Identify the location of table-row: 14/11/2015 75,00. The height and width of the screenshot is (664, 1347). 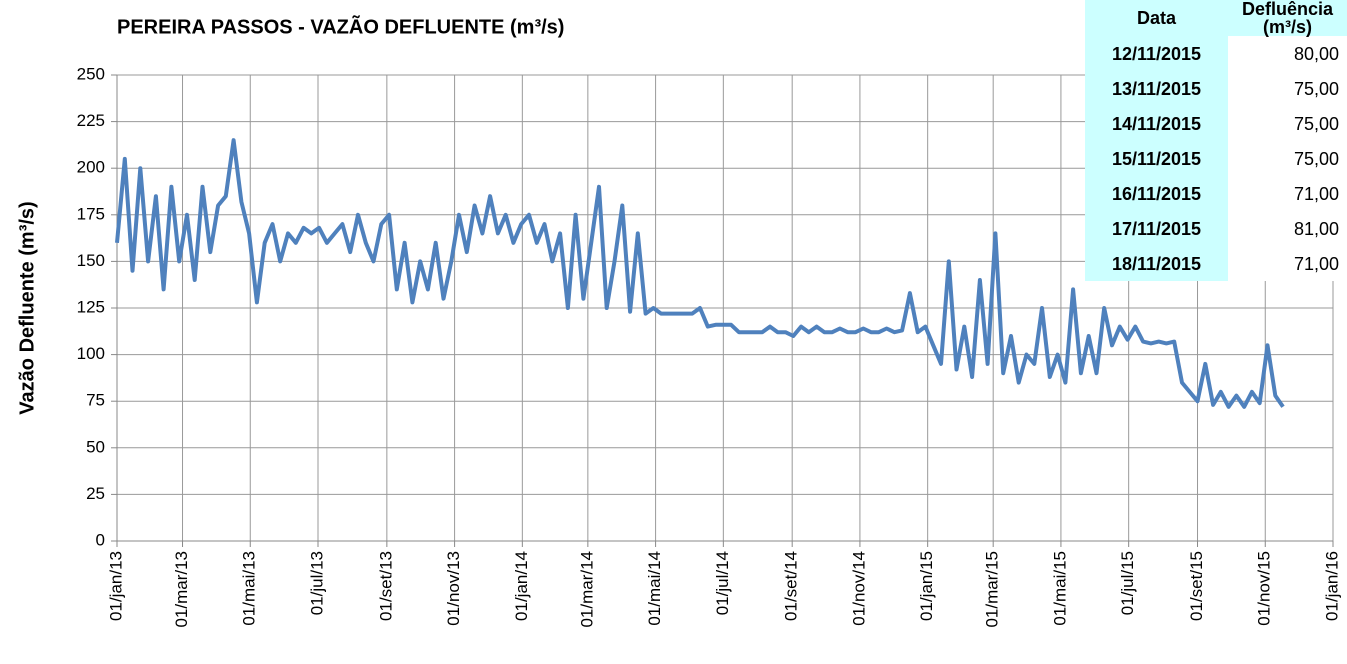
(1216, 123).